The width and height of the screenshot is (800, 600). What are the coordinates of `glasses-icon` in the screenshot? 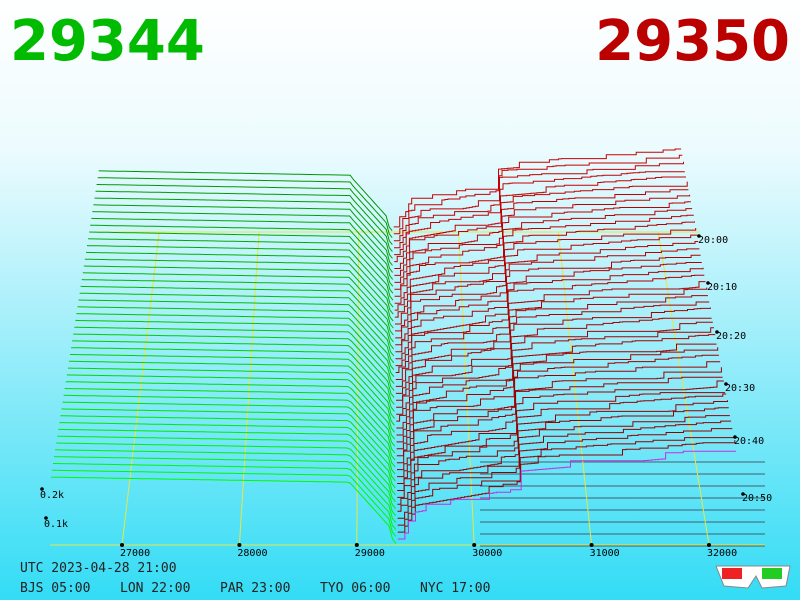 It's located at (753, 577).